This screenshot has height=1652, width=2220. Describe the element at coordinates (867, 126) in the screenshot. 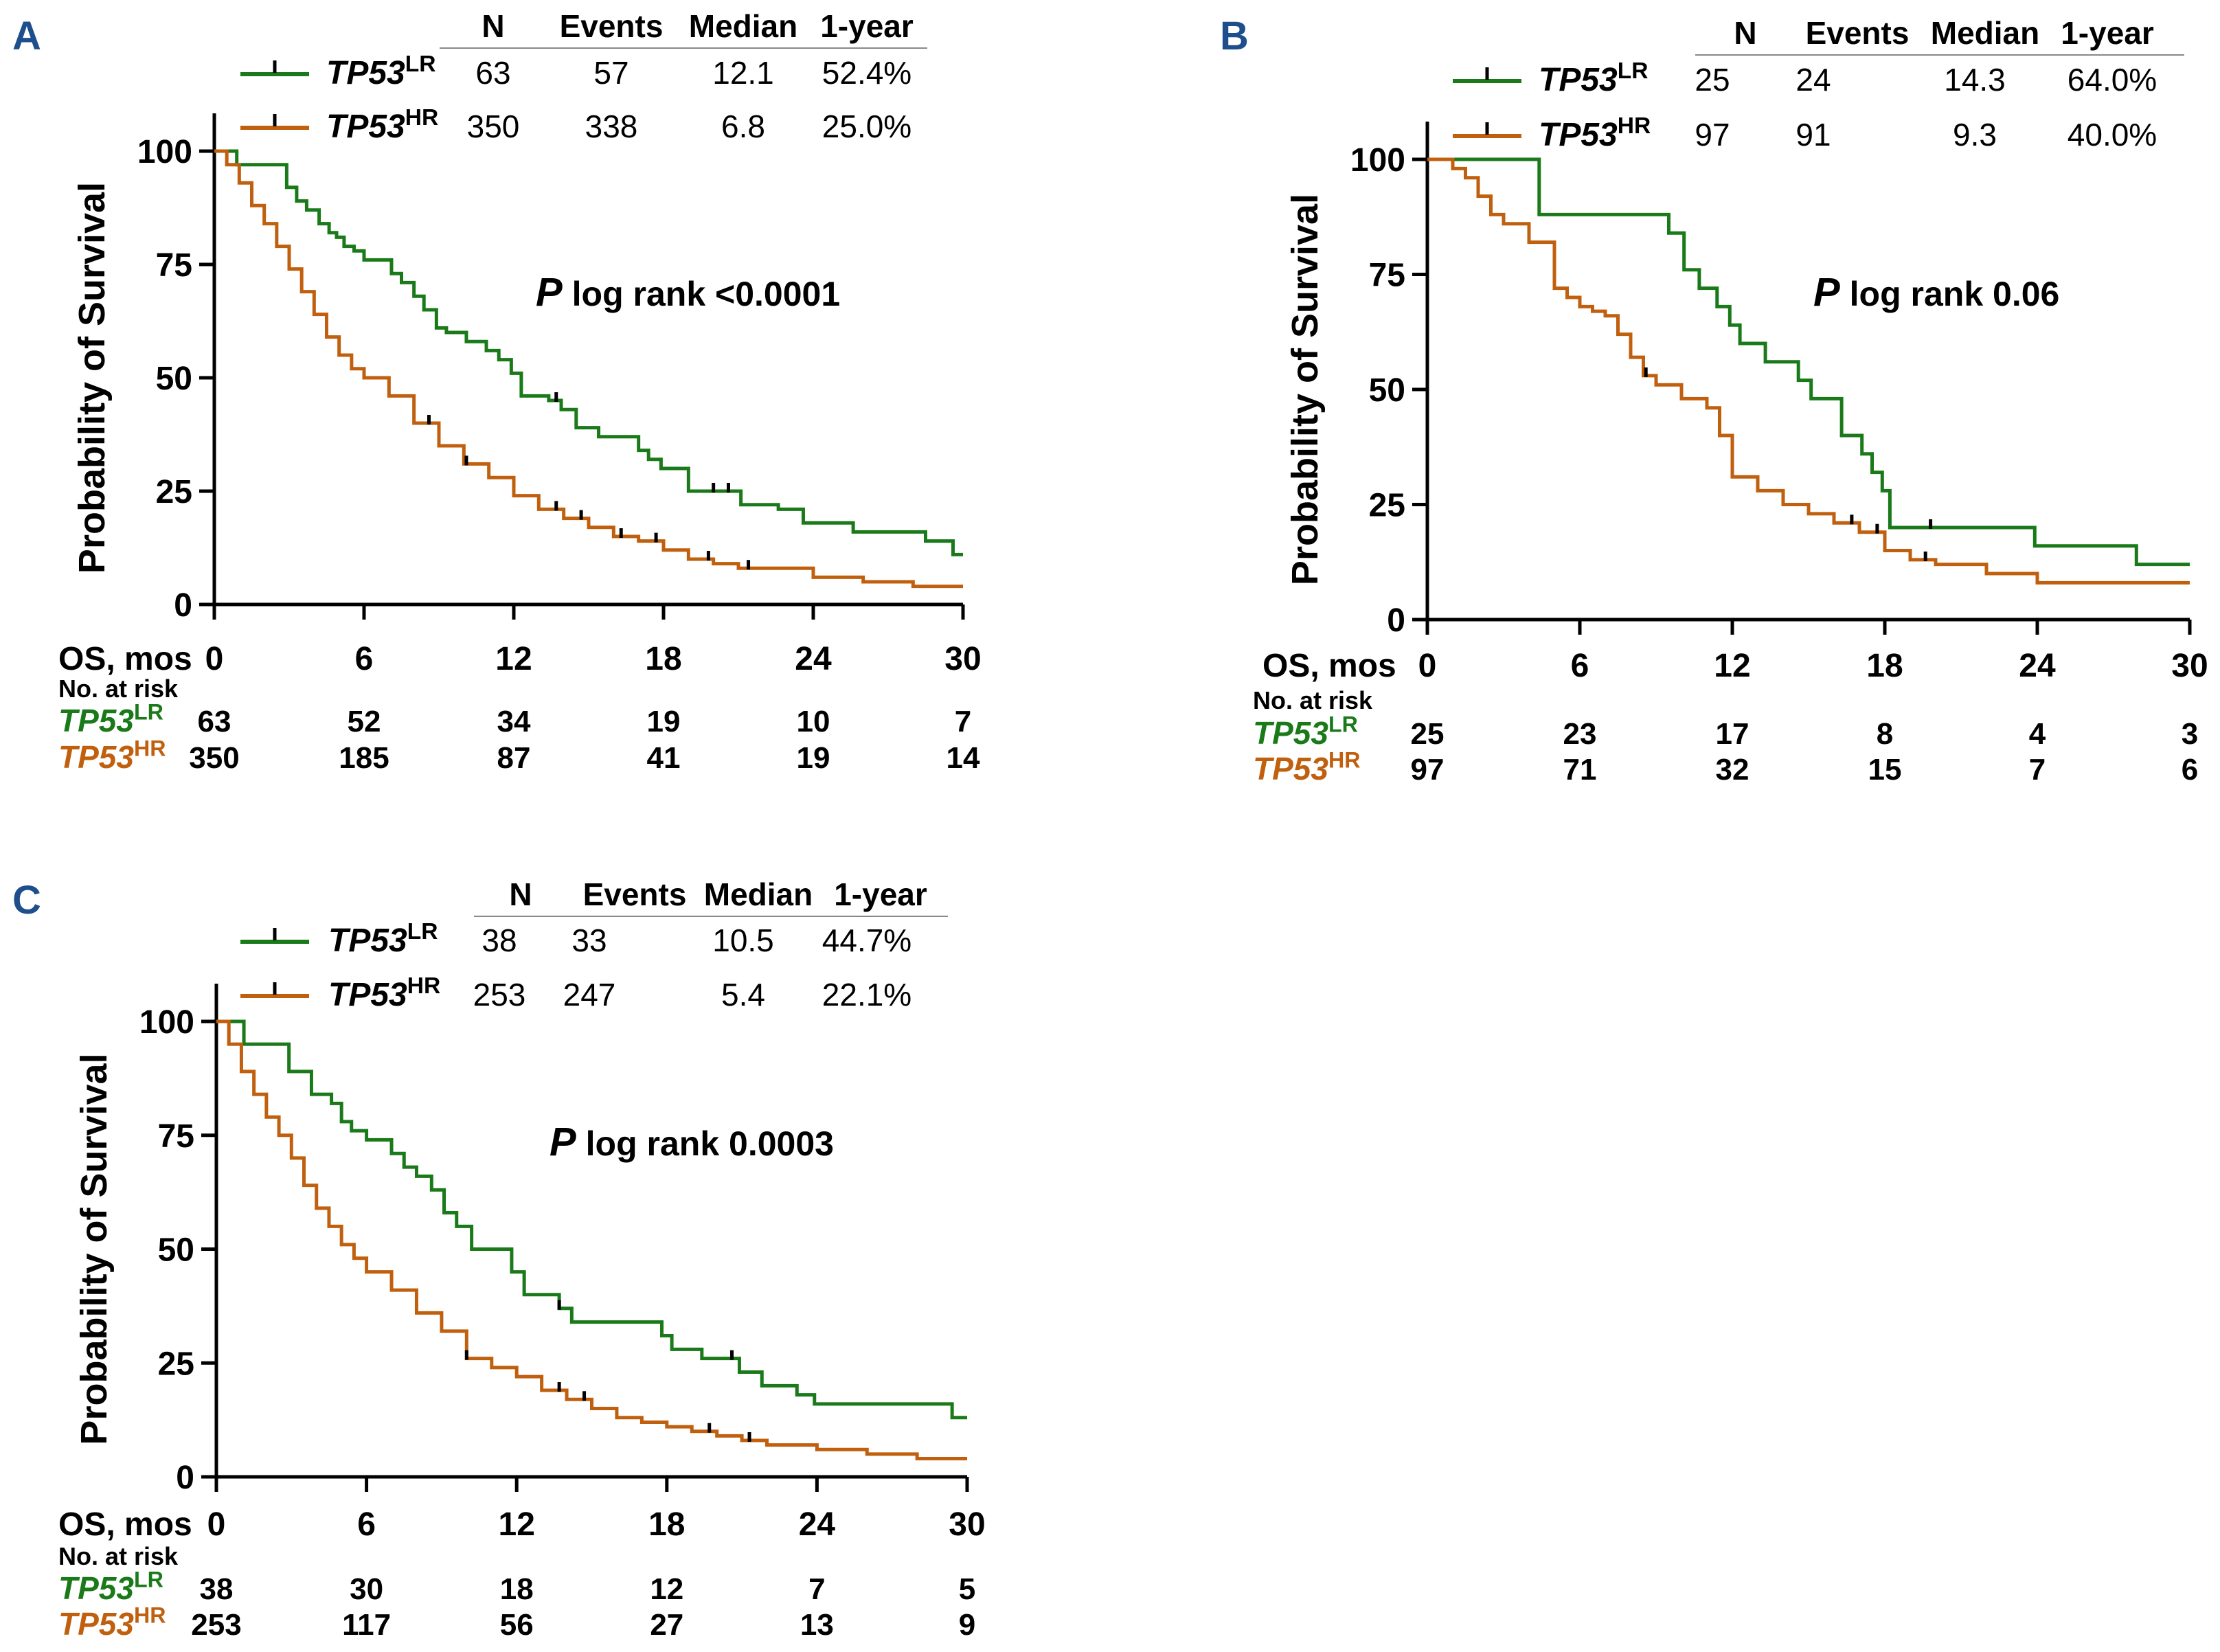

I see `stat-value: 25.0%` at that location.